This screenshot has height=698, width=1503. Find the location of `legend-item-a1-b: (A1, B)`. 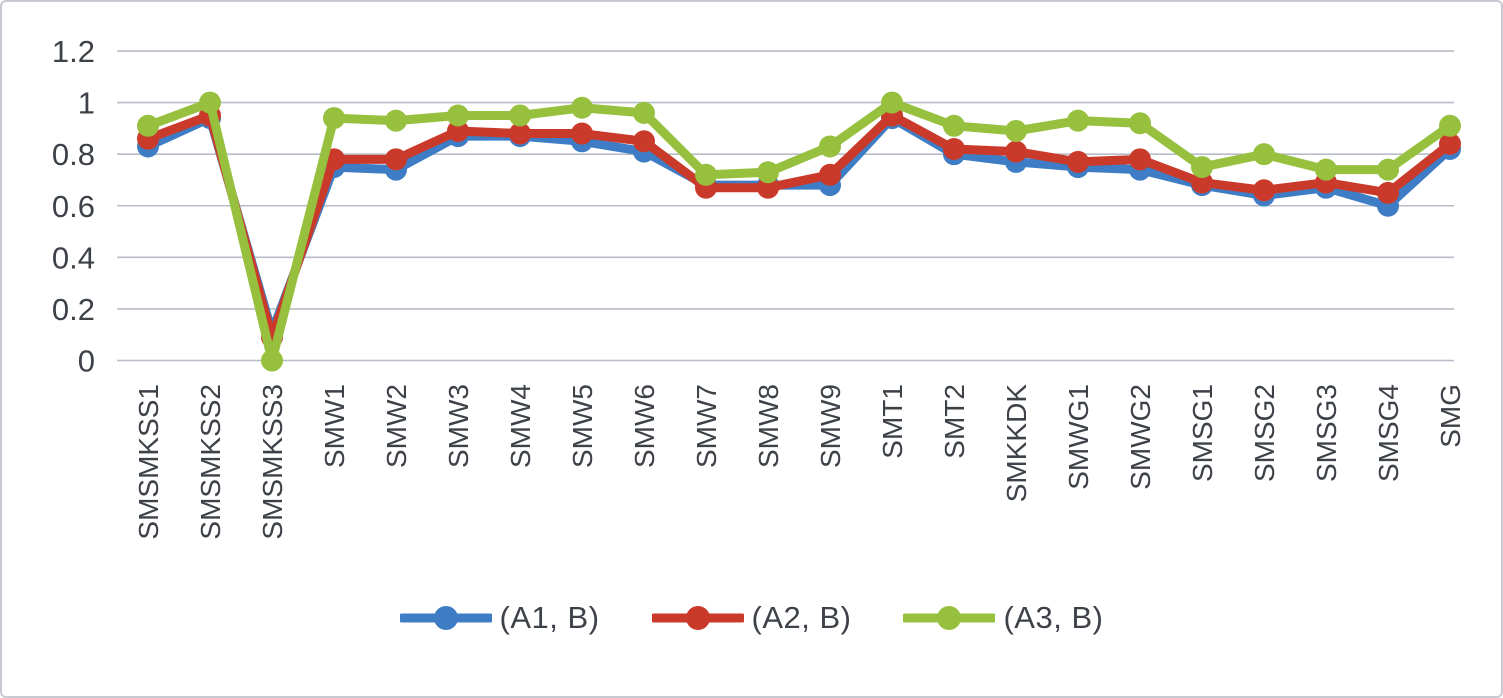

legend-item-a1-b: (A1, B) is located at coordinates (499, 618).